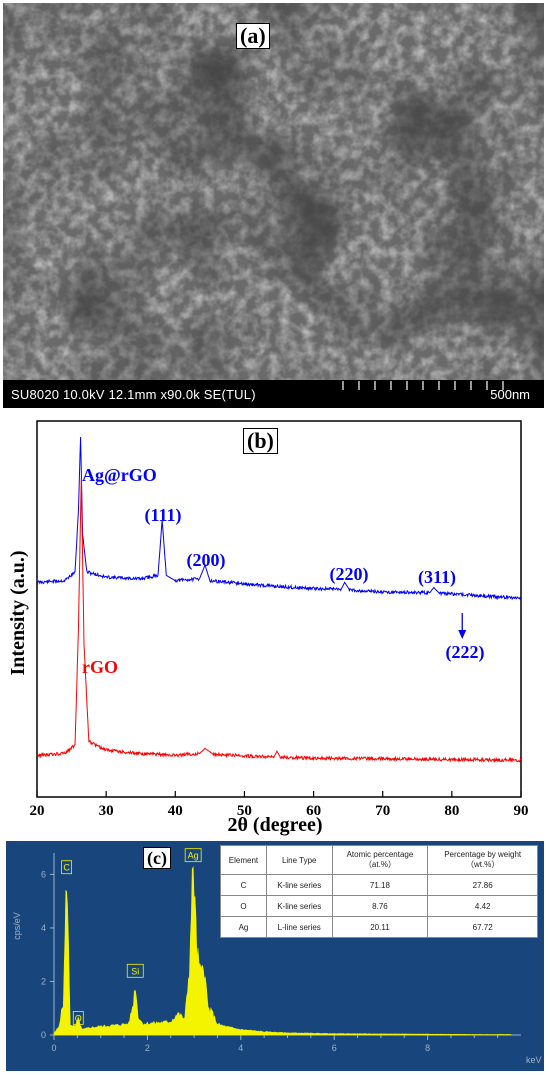  I want to click on xrd-x-ticks: 20 30 40 50 60 70 80 90, so click(279, 805).